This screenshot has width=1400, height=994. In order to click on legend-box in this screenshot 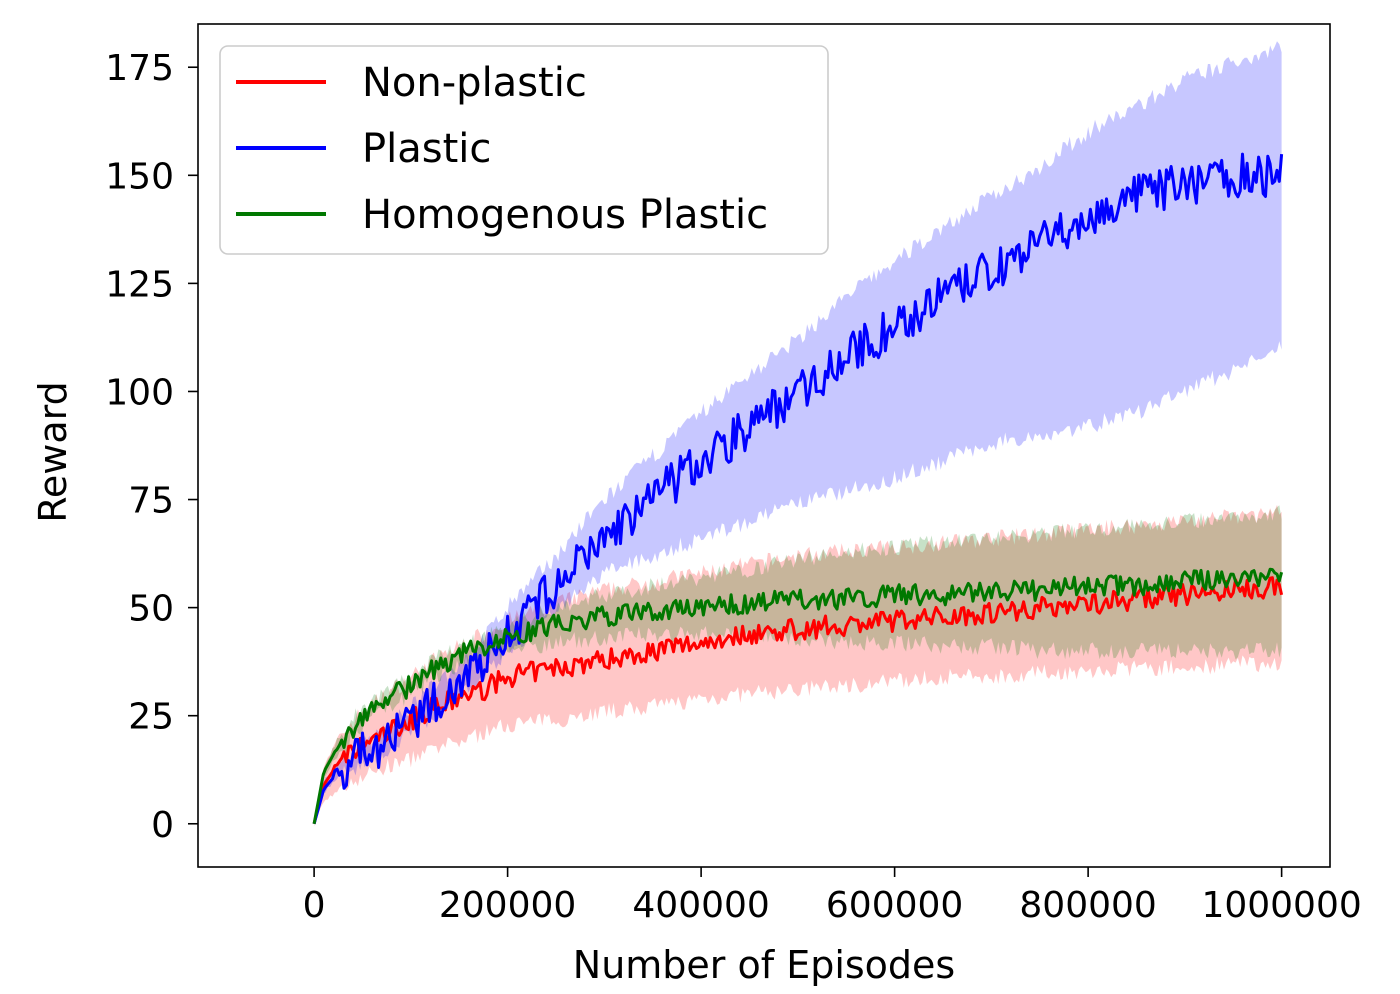, I will do `click(524, 150)`.